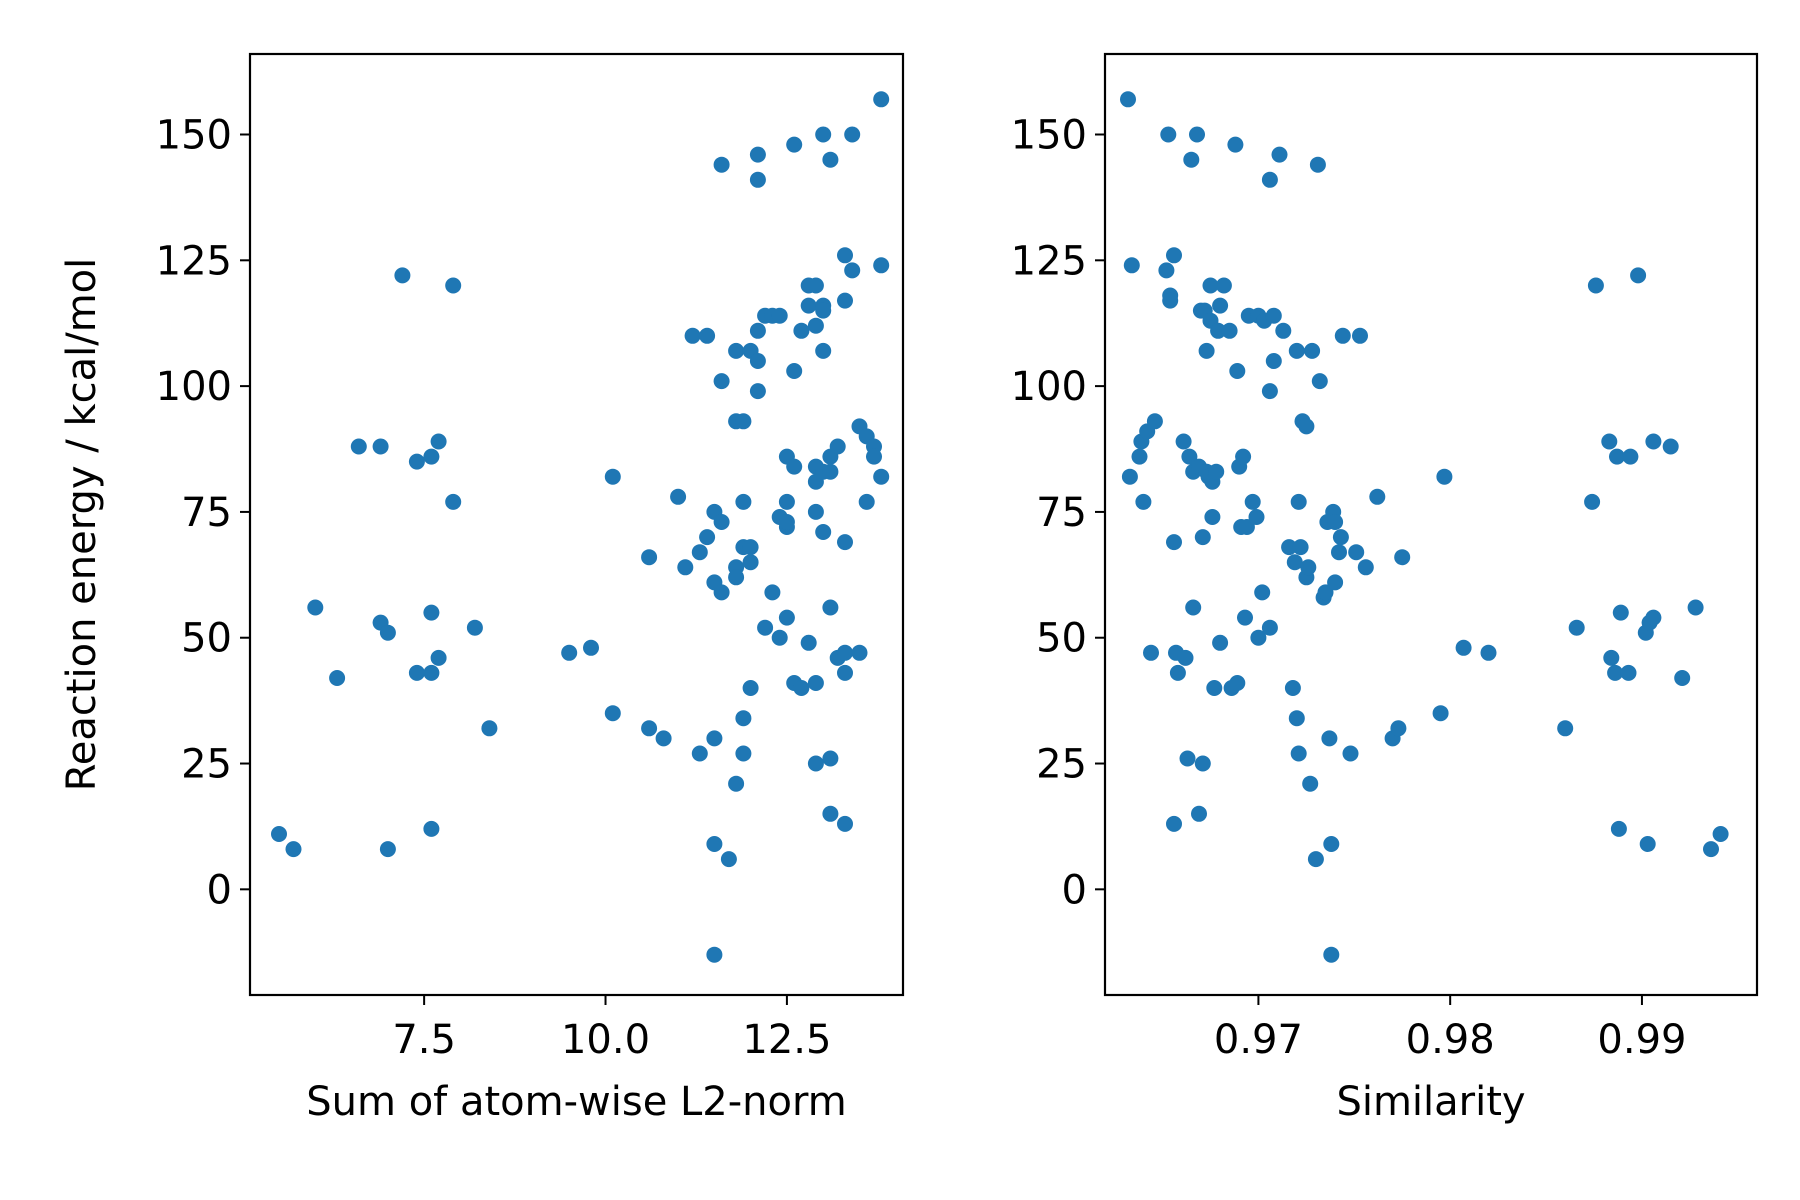  I want to click on x-tick-label: 0.97, so click(1258, 1040).